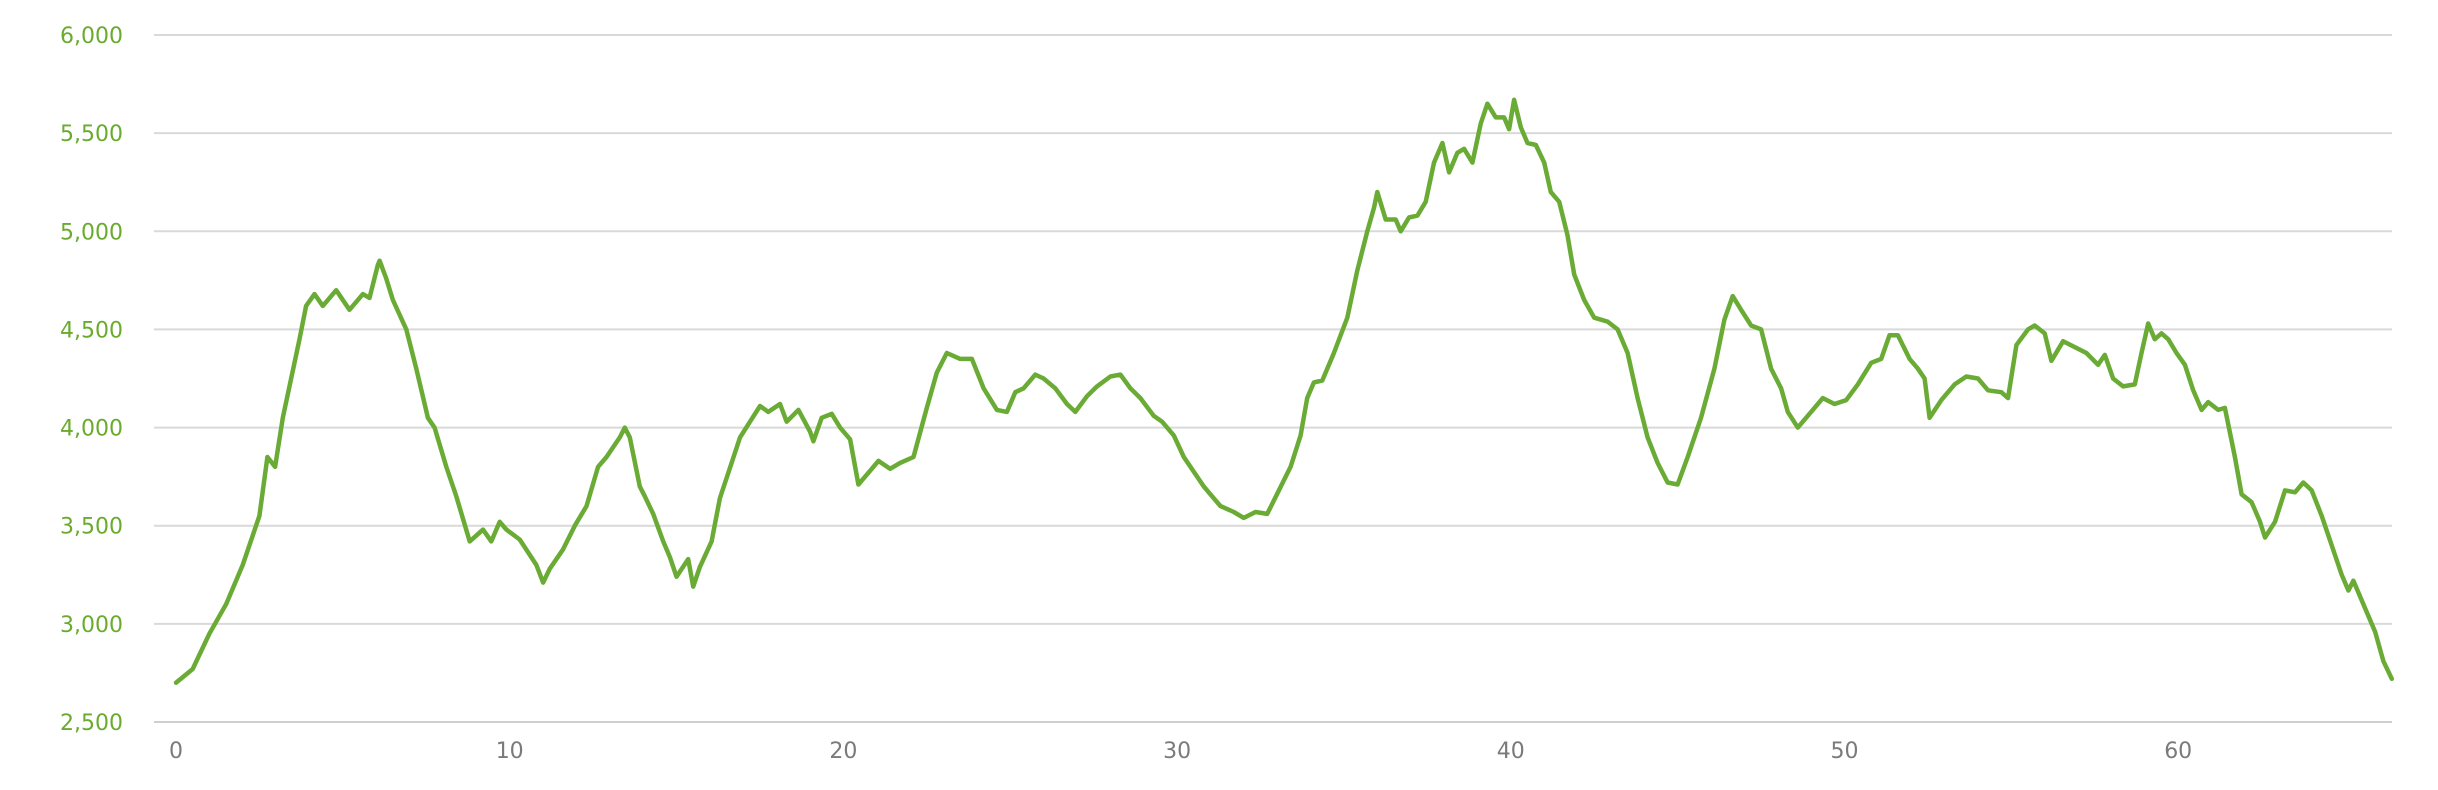 The height and width of the screenshot is (790, 2438). I want to click on y-tick-label: 4,000, so click(91, 429).